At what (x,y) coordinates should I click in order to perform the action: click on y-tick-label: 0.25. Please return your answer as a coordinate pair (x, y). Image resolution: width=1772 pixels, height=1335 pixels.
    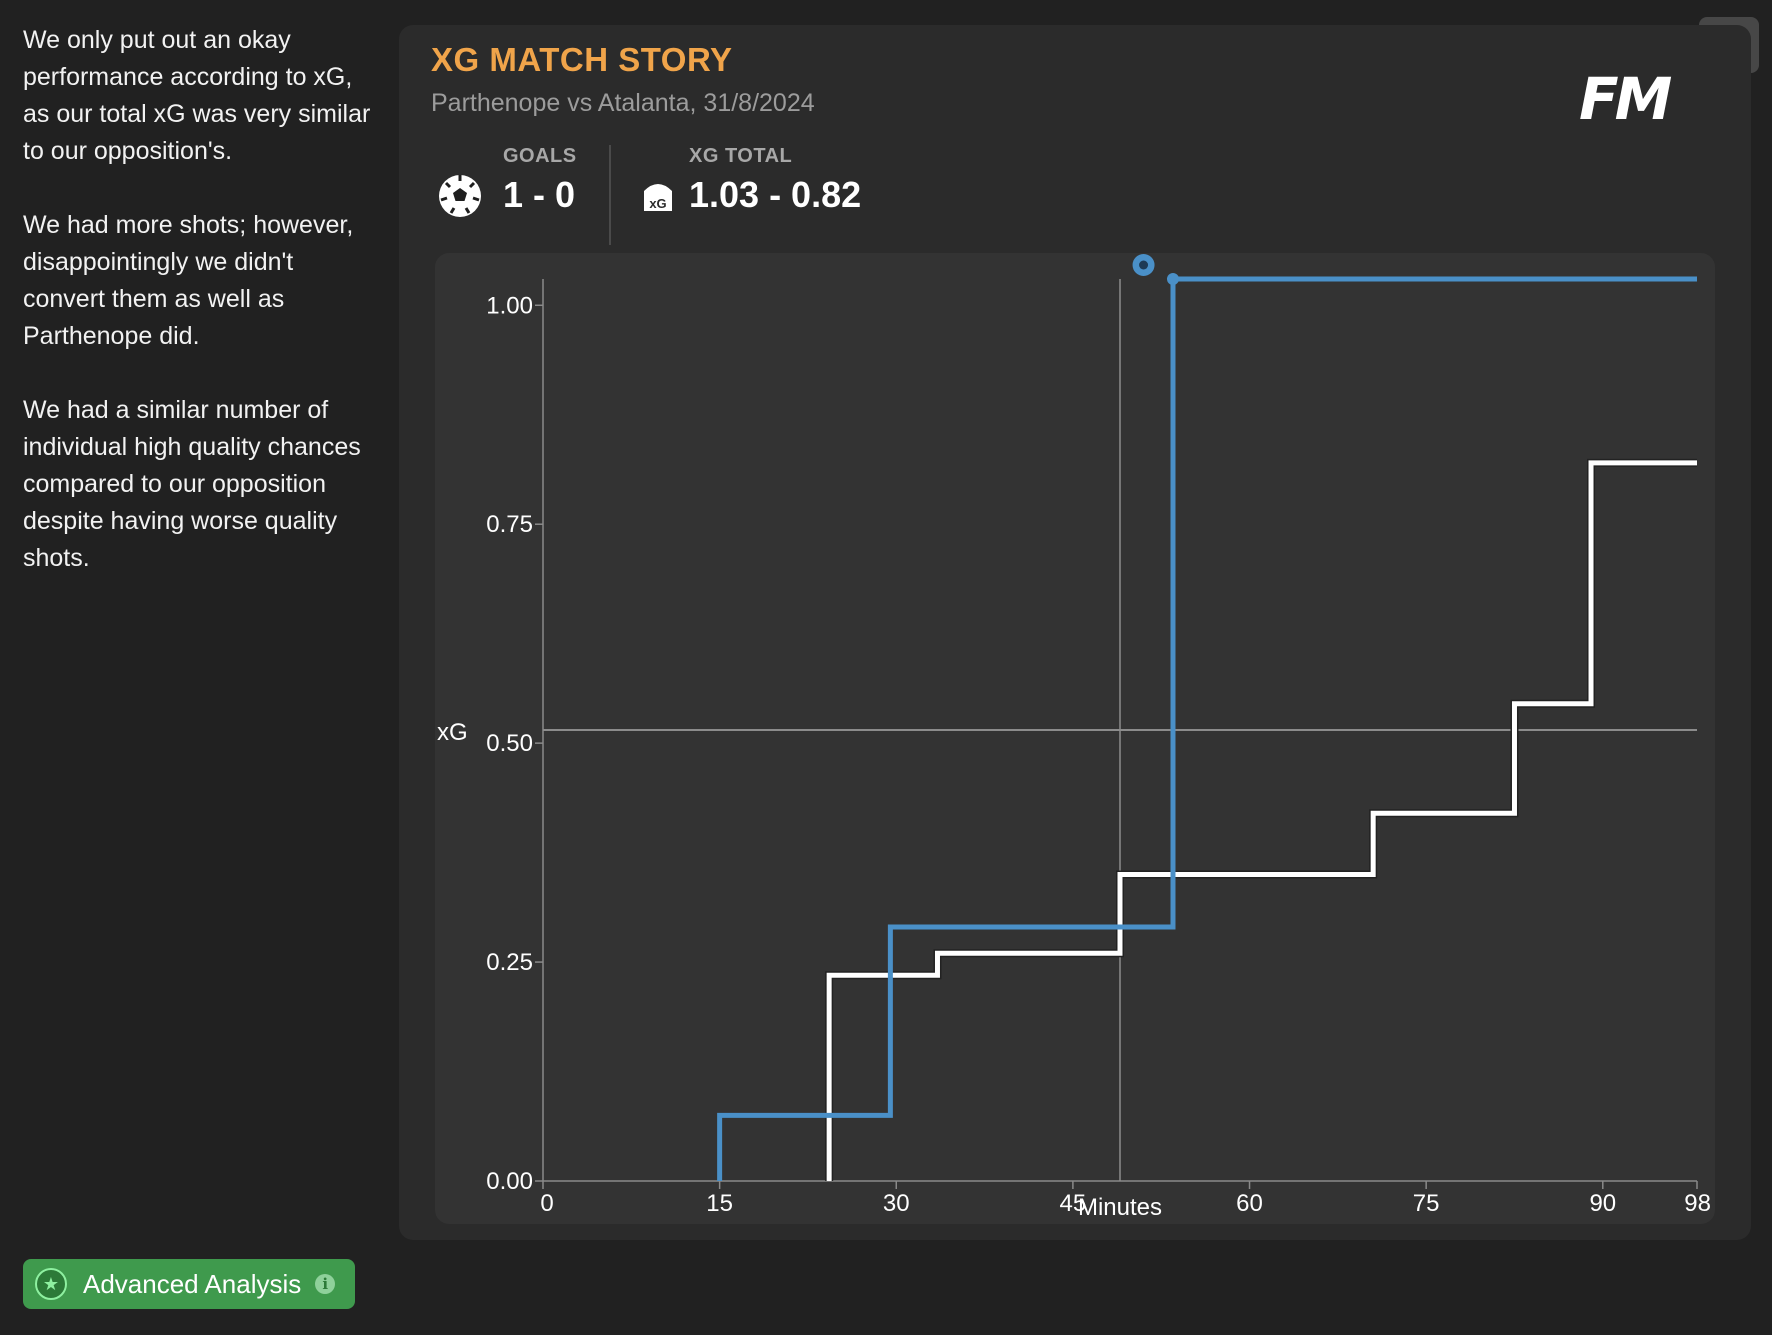
    Looking at the image, I should click on (509, 962).